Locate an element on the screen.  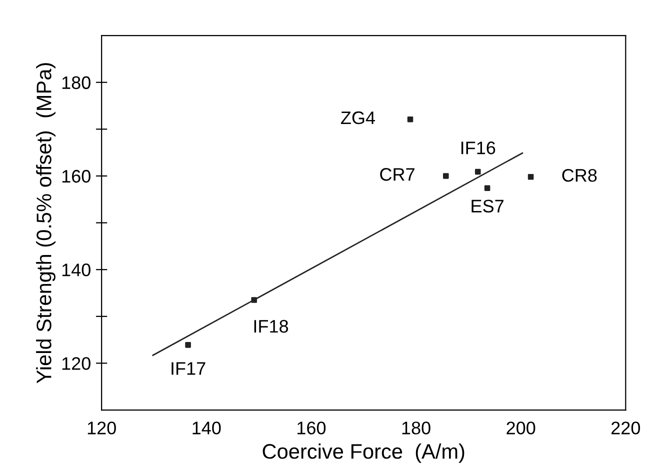
annotation: IF18 is located at coordinates (271, 326).